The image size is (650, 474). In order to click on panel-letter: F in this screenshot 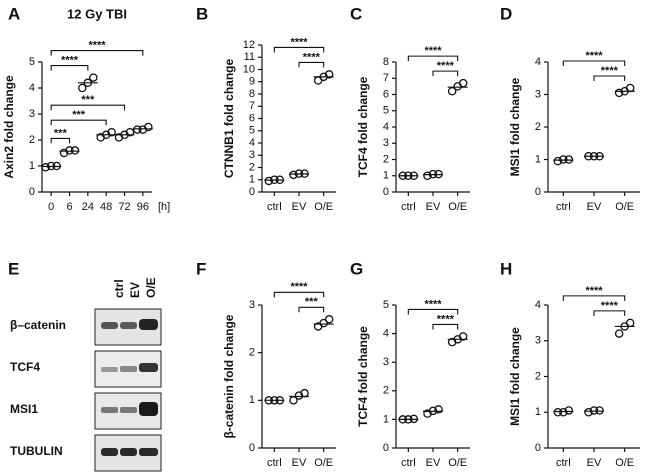, I will do `click(201, 268)`.